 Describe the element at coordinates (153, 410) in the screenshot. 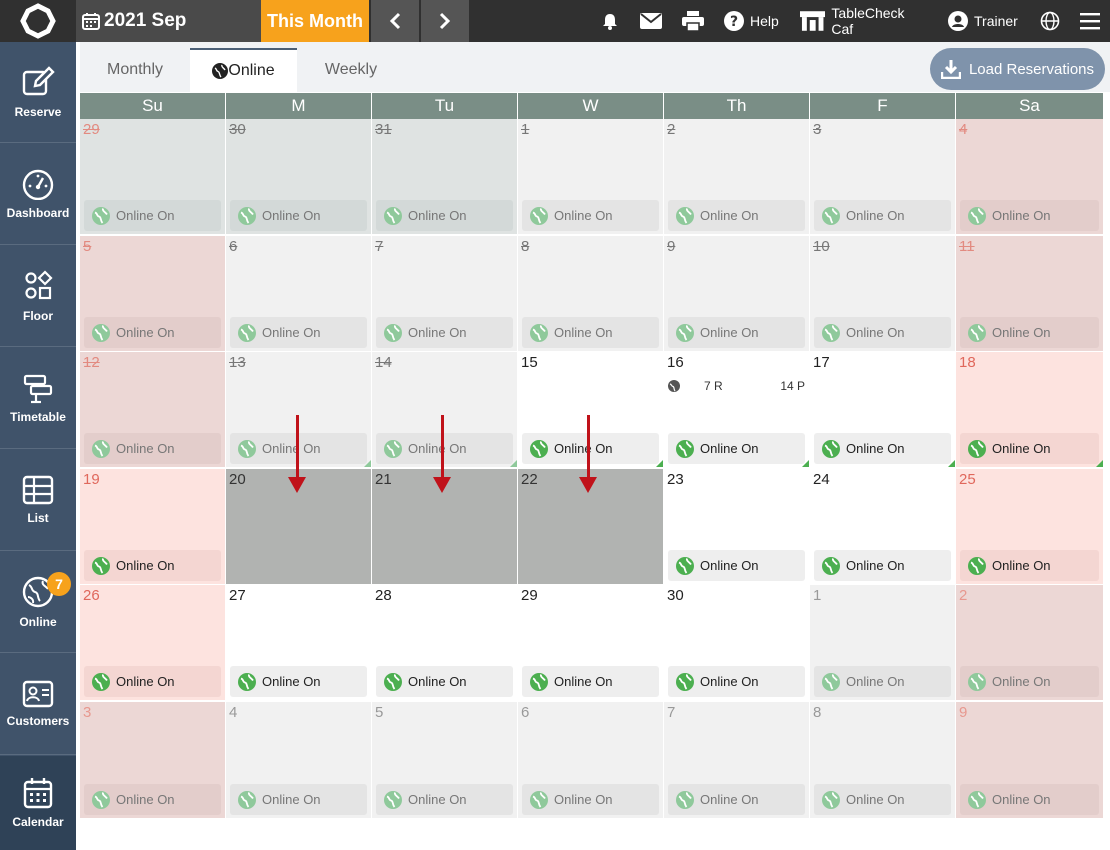

I see `calendar-day-cell: 12 Online On` at that location.